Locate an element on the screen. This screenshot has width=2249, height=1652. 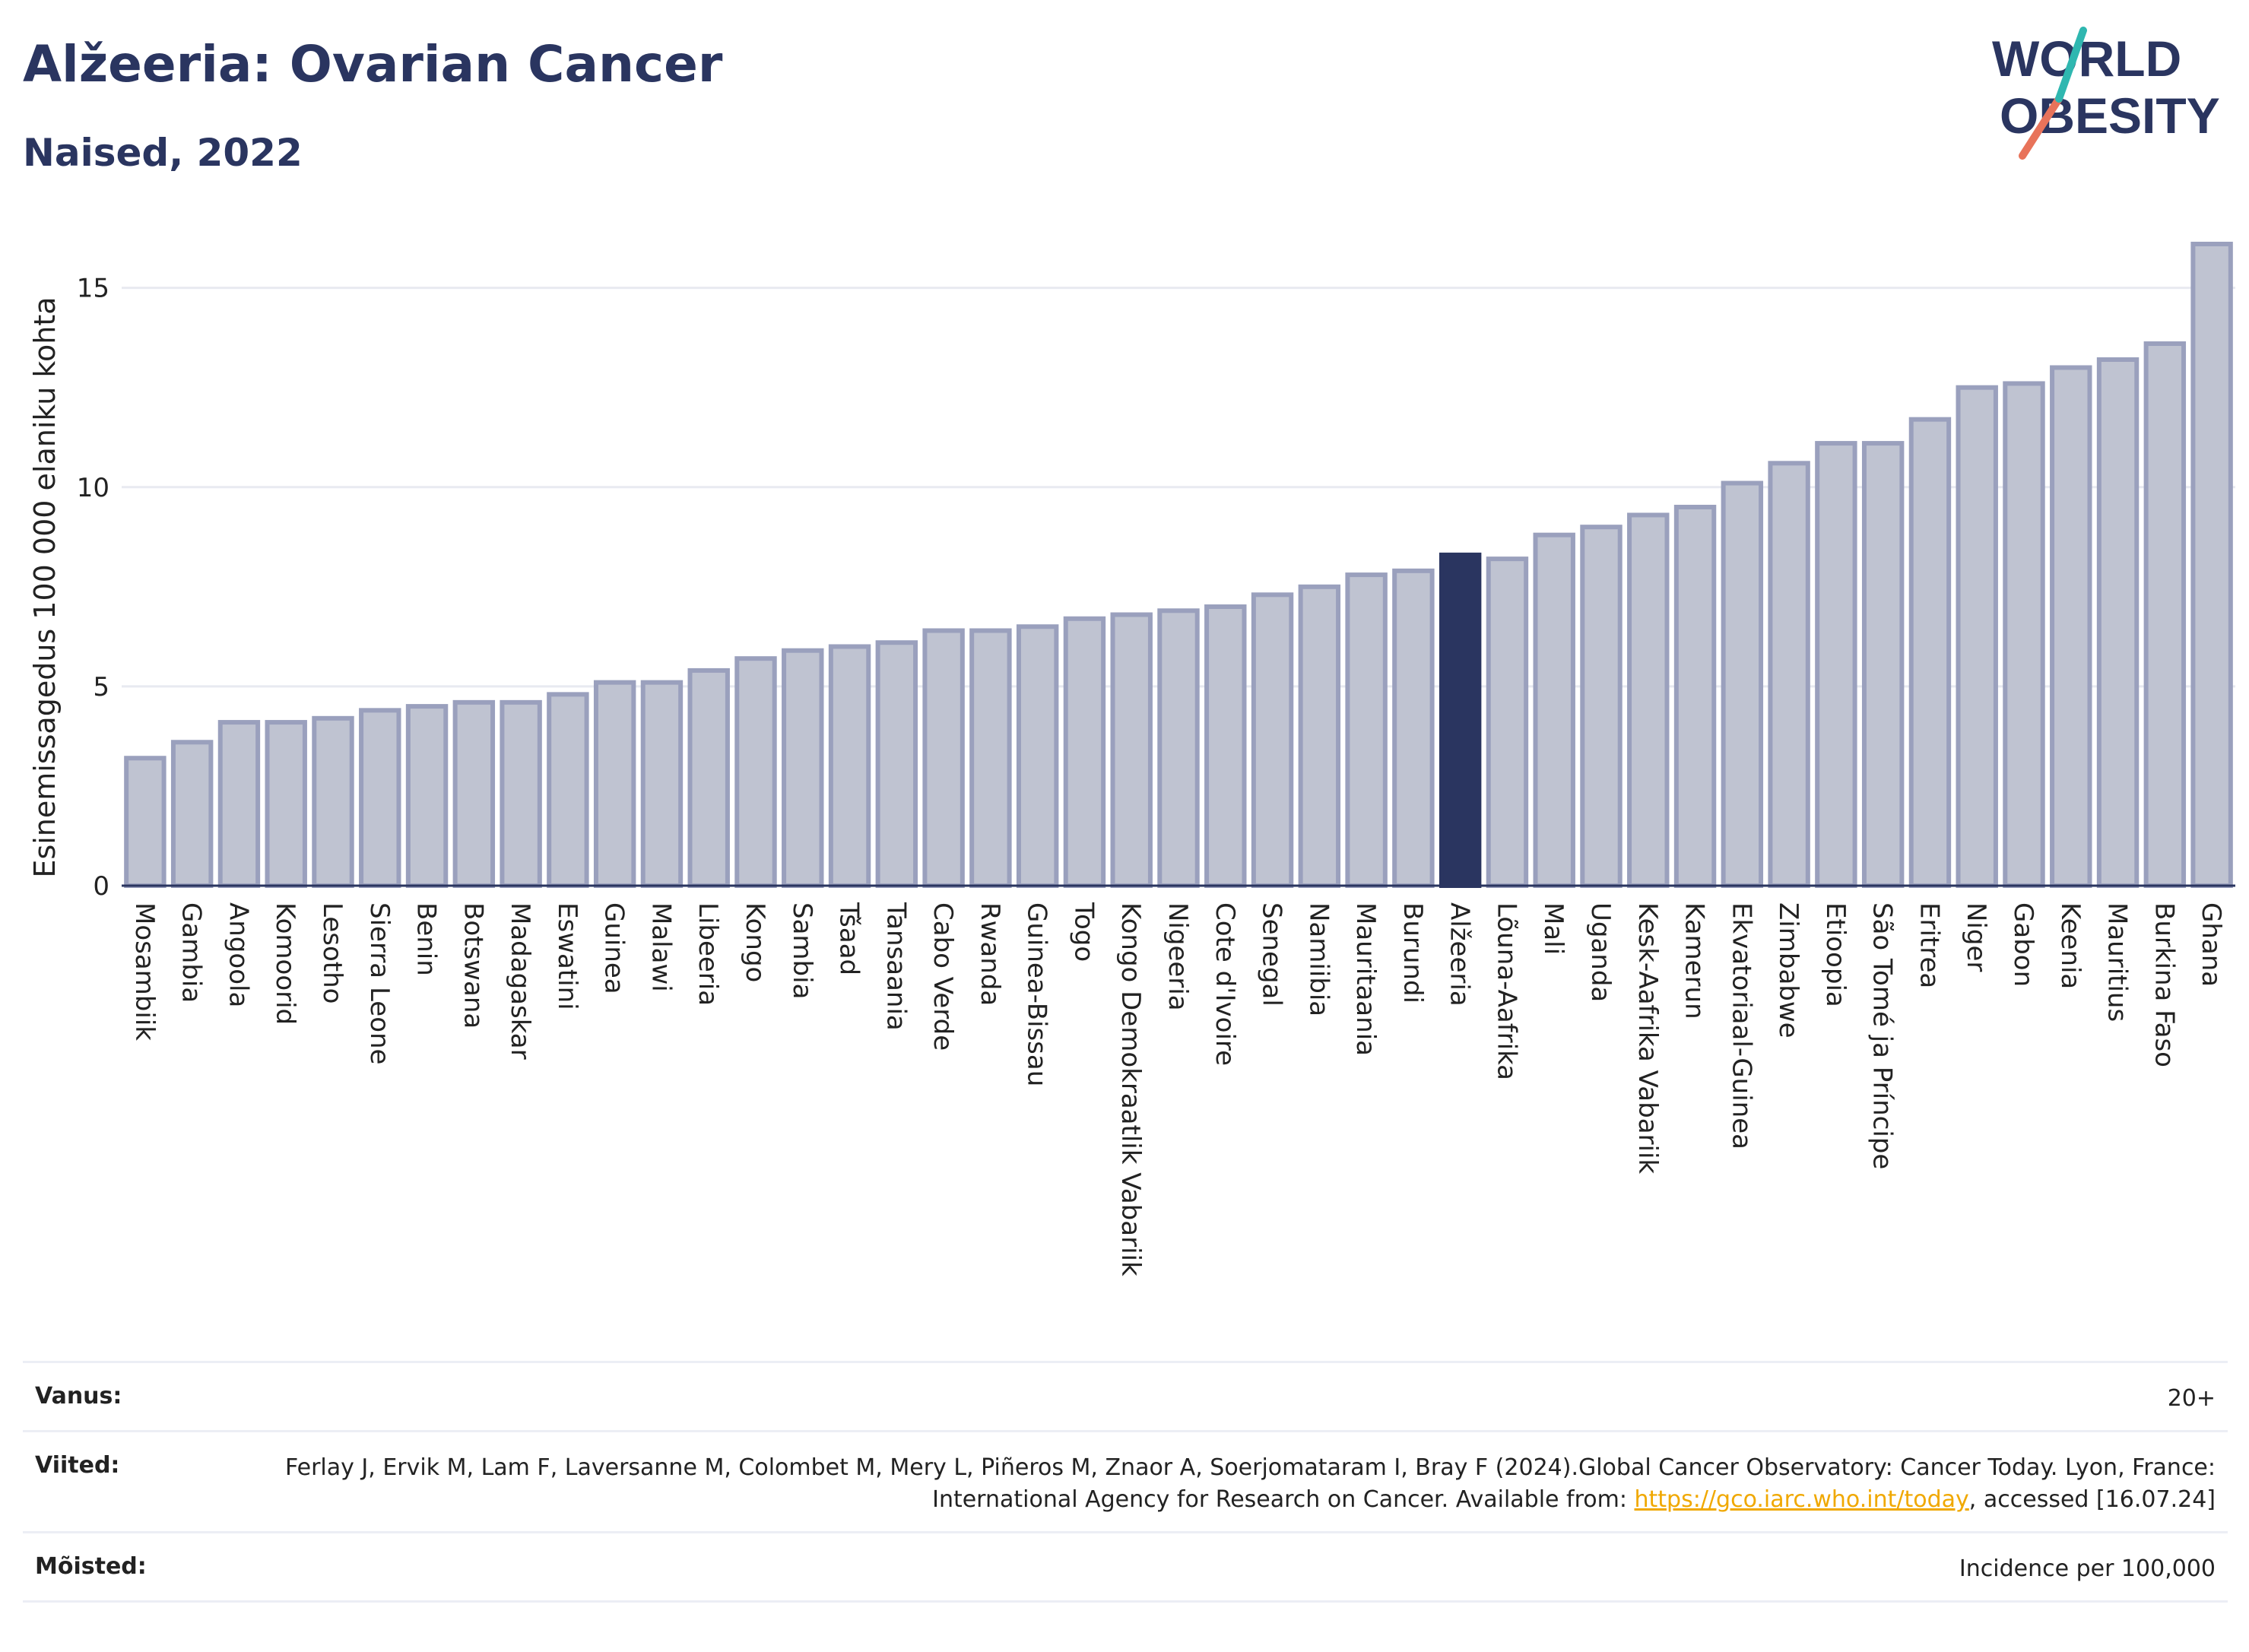
x-tick-label: Cabo Verde is located at coordinates (943, 976).